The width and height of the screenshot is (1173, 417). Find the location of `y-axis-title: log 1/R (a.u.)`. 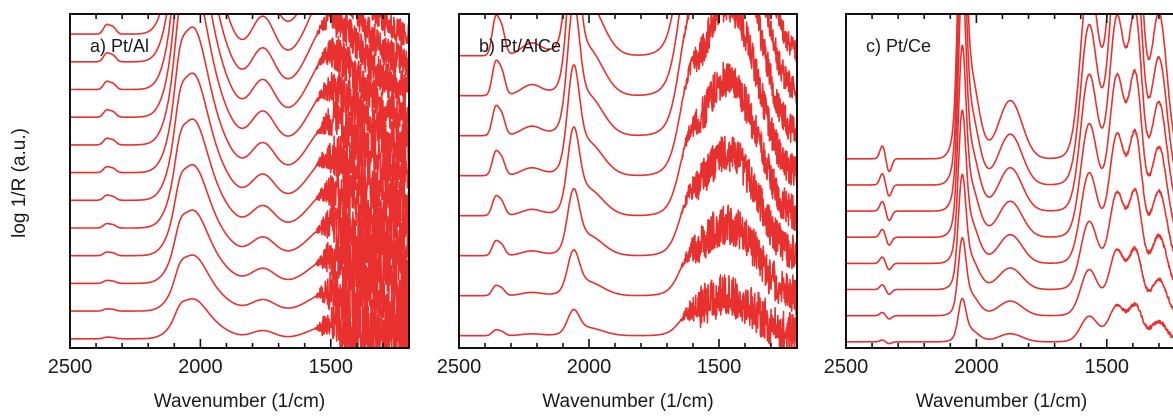

y-axis-title: log 1/R (a.u.) is located at coordinates (19, 183).